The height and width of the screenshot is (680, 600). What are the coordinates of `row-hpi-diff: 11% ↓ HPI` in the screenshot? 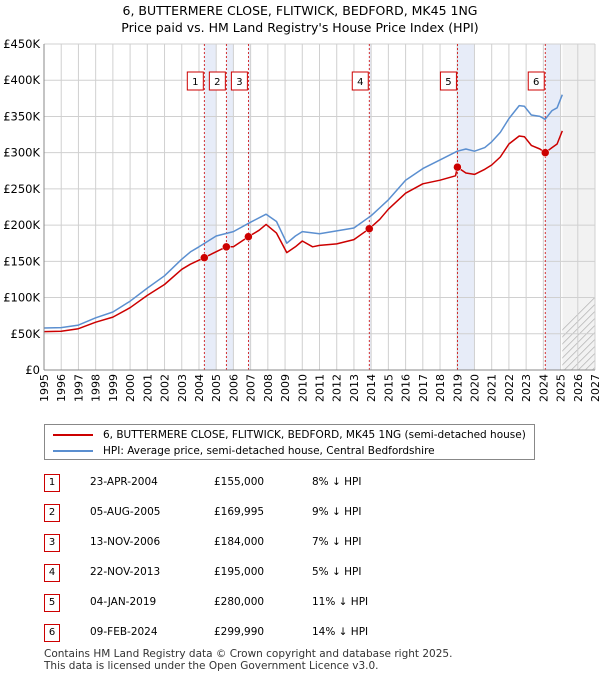 It's located at (340, 602).